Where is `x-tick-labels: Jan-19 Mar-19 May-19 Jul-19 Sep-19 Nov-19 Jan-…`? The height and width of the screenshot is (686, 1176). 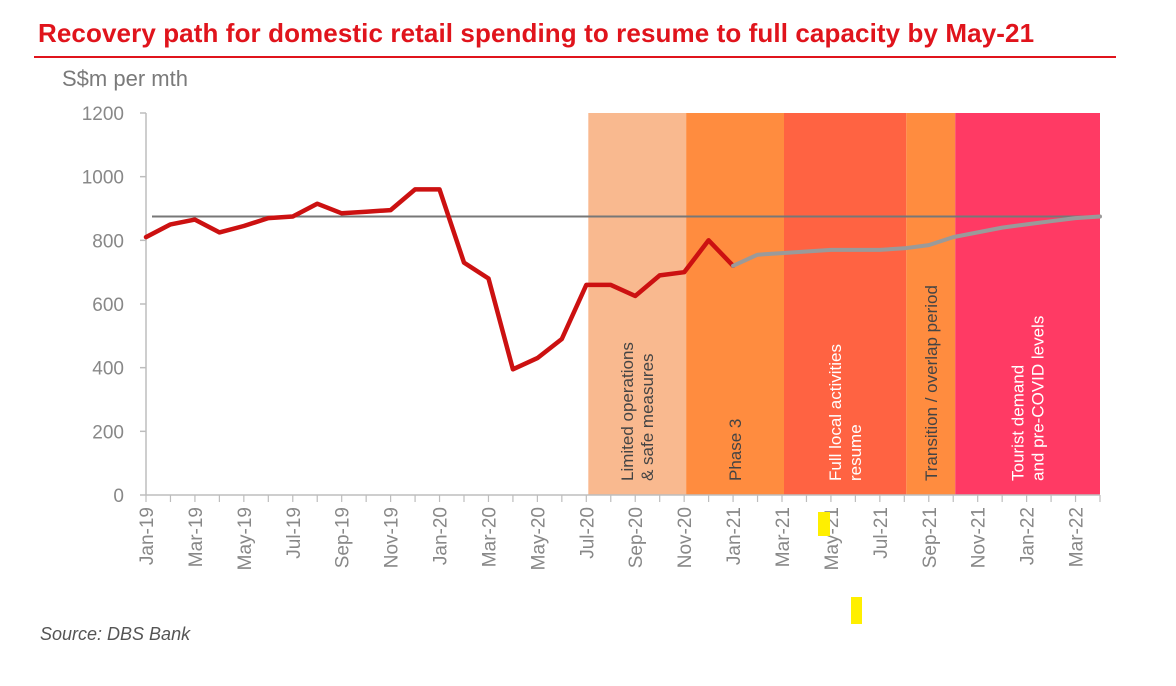 x-tick-labels: Jan-19 Mar-19 May-19 Jul-19 Sep-19 Nov-19 Jan-… is located at coordinates (612, 538).